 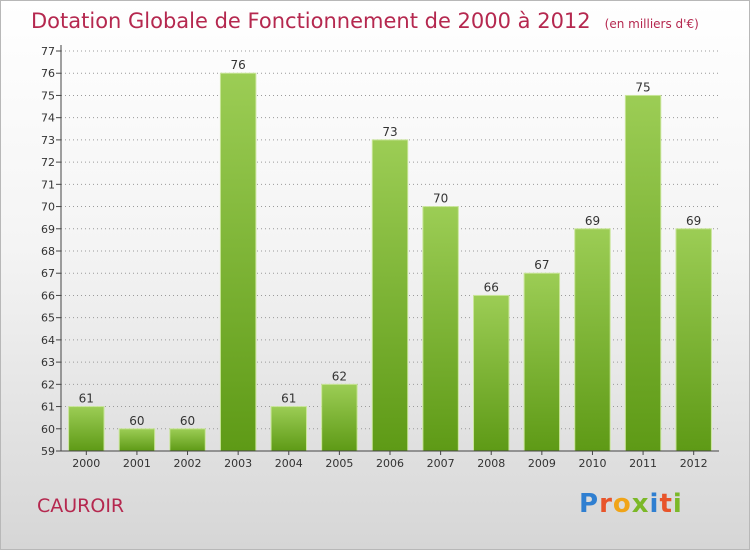 I want to click on bar-value-label: 73, so click(x=389, y=132).